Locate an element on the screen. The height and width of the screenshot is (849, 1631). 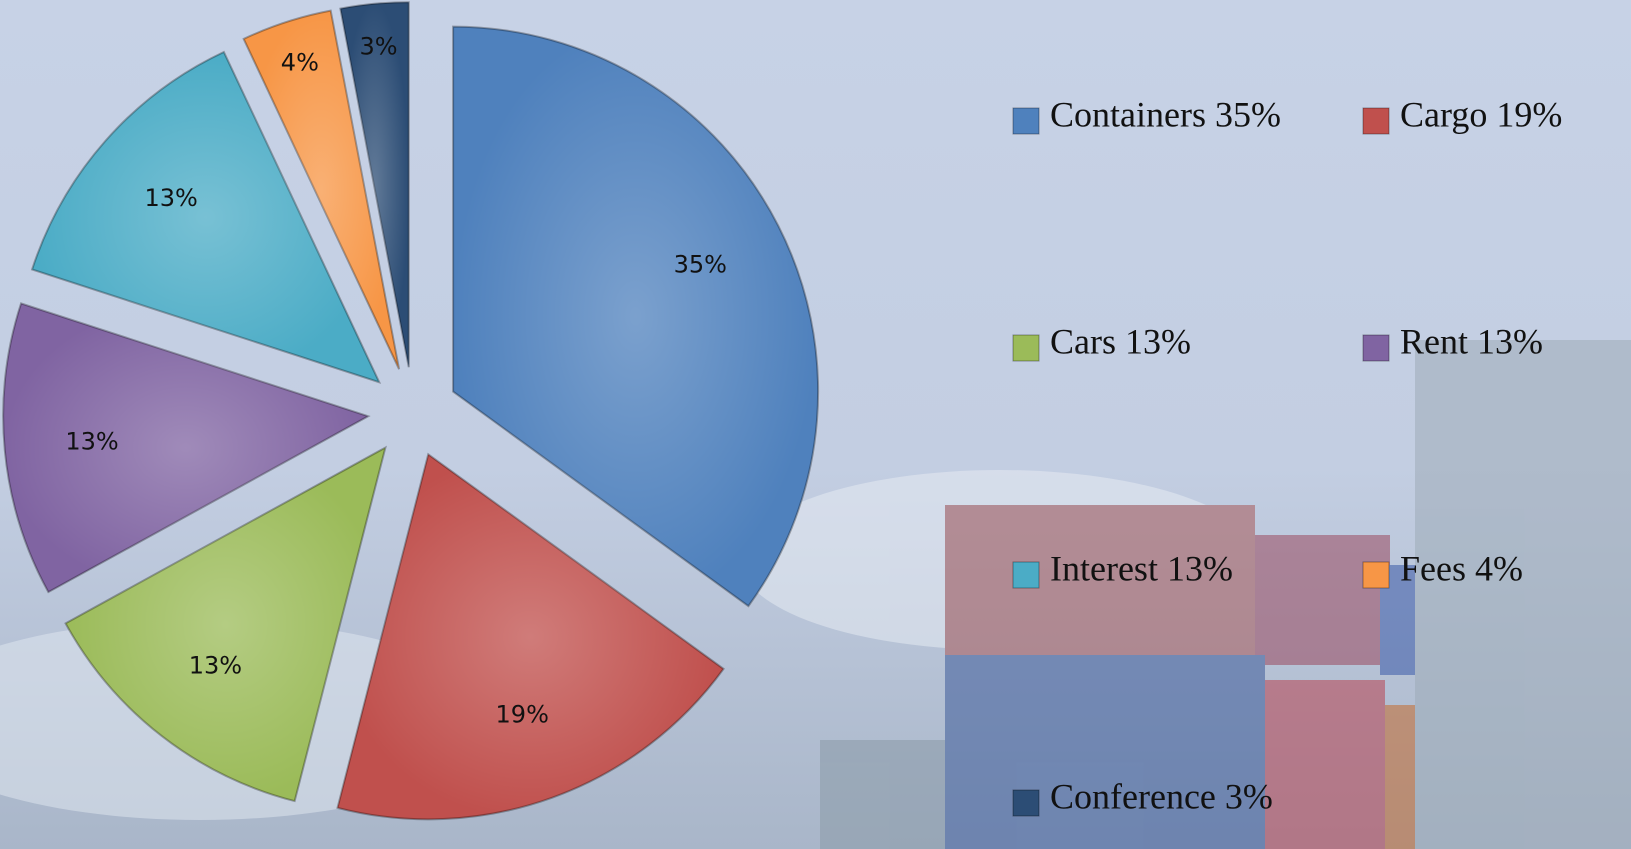
legend-label: Containers 35% is located at coordinates (1165, 114).